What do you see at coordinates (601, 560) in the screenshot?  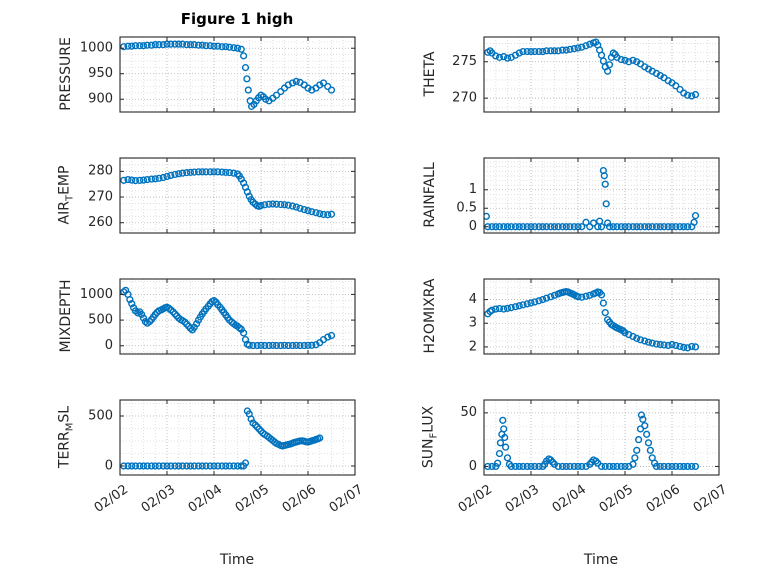 I see `x-axis-label-right: Time` at bounding box center [601, 560].